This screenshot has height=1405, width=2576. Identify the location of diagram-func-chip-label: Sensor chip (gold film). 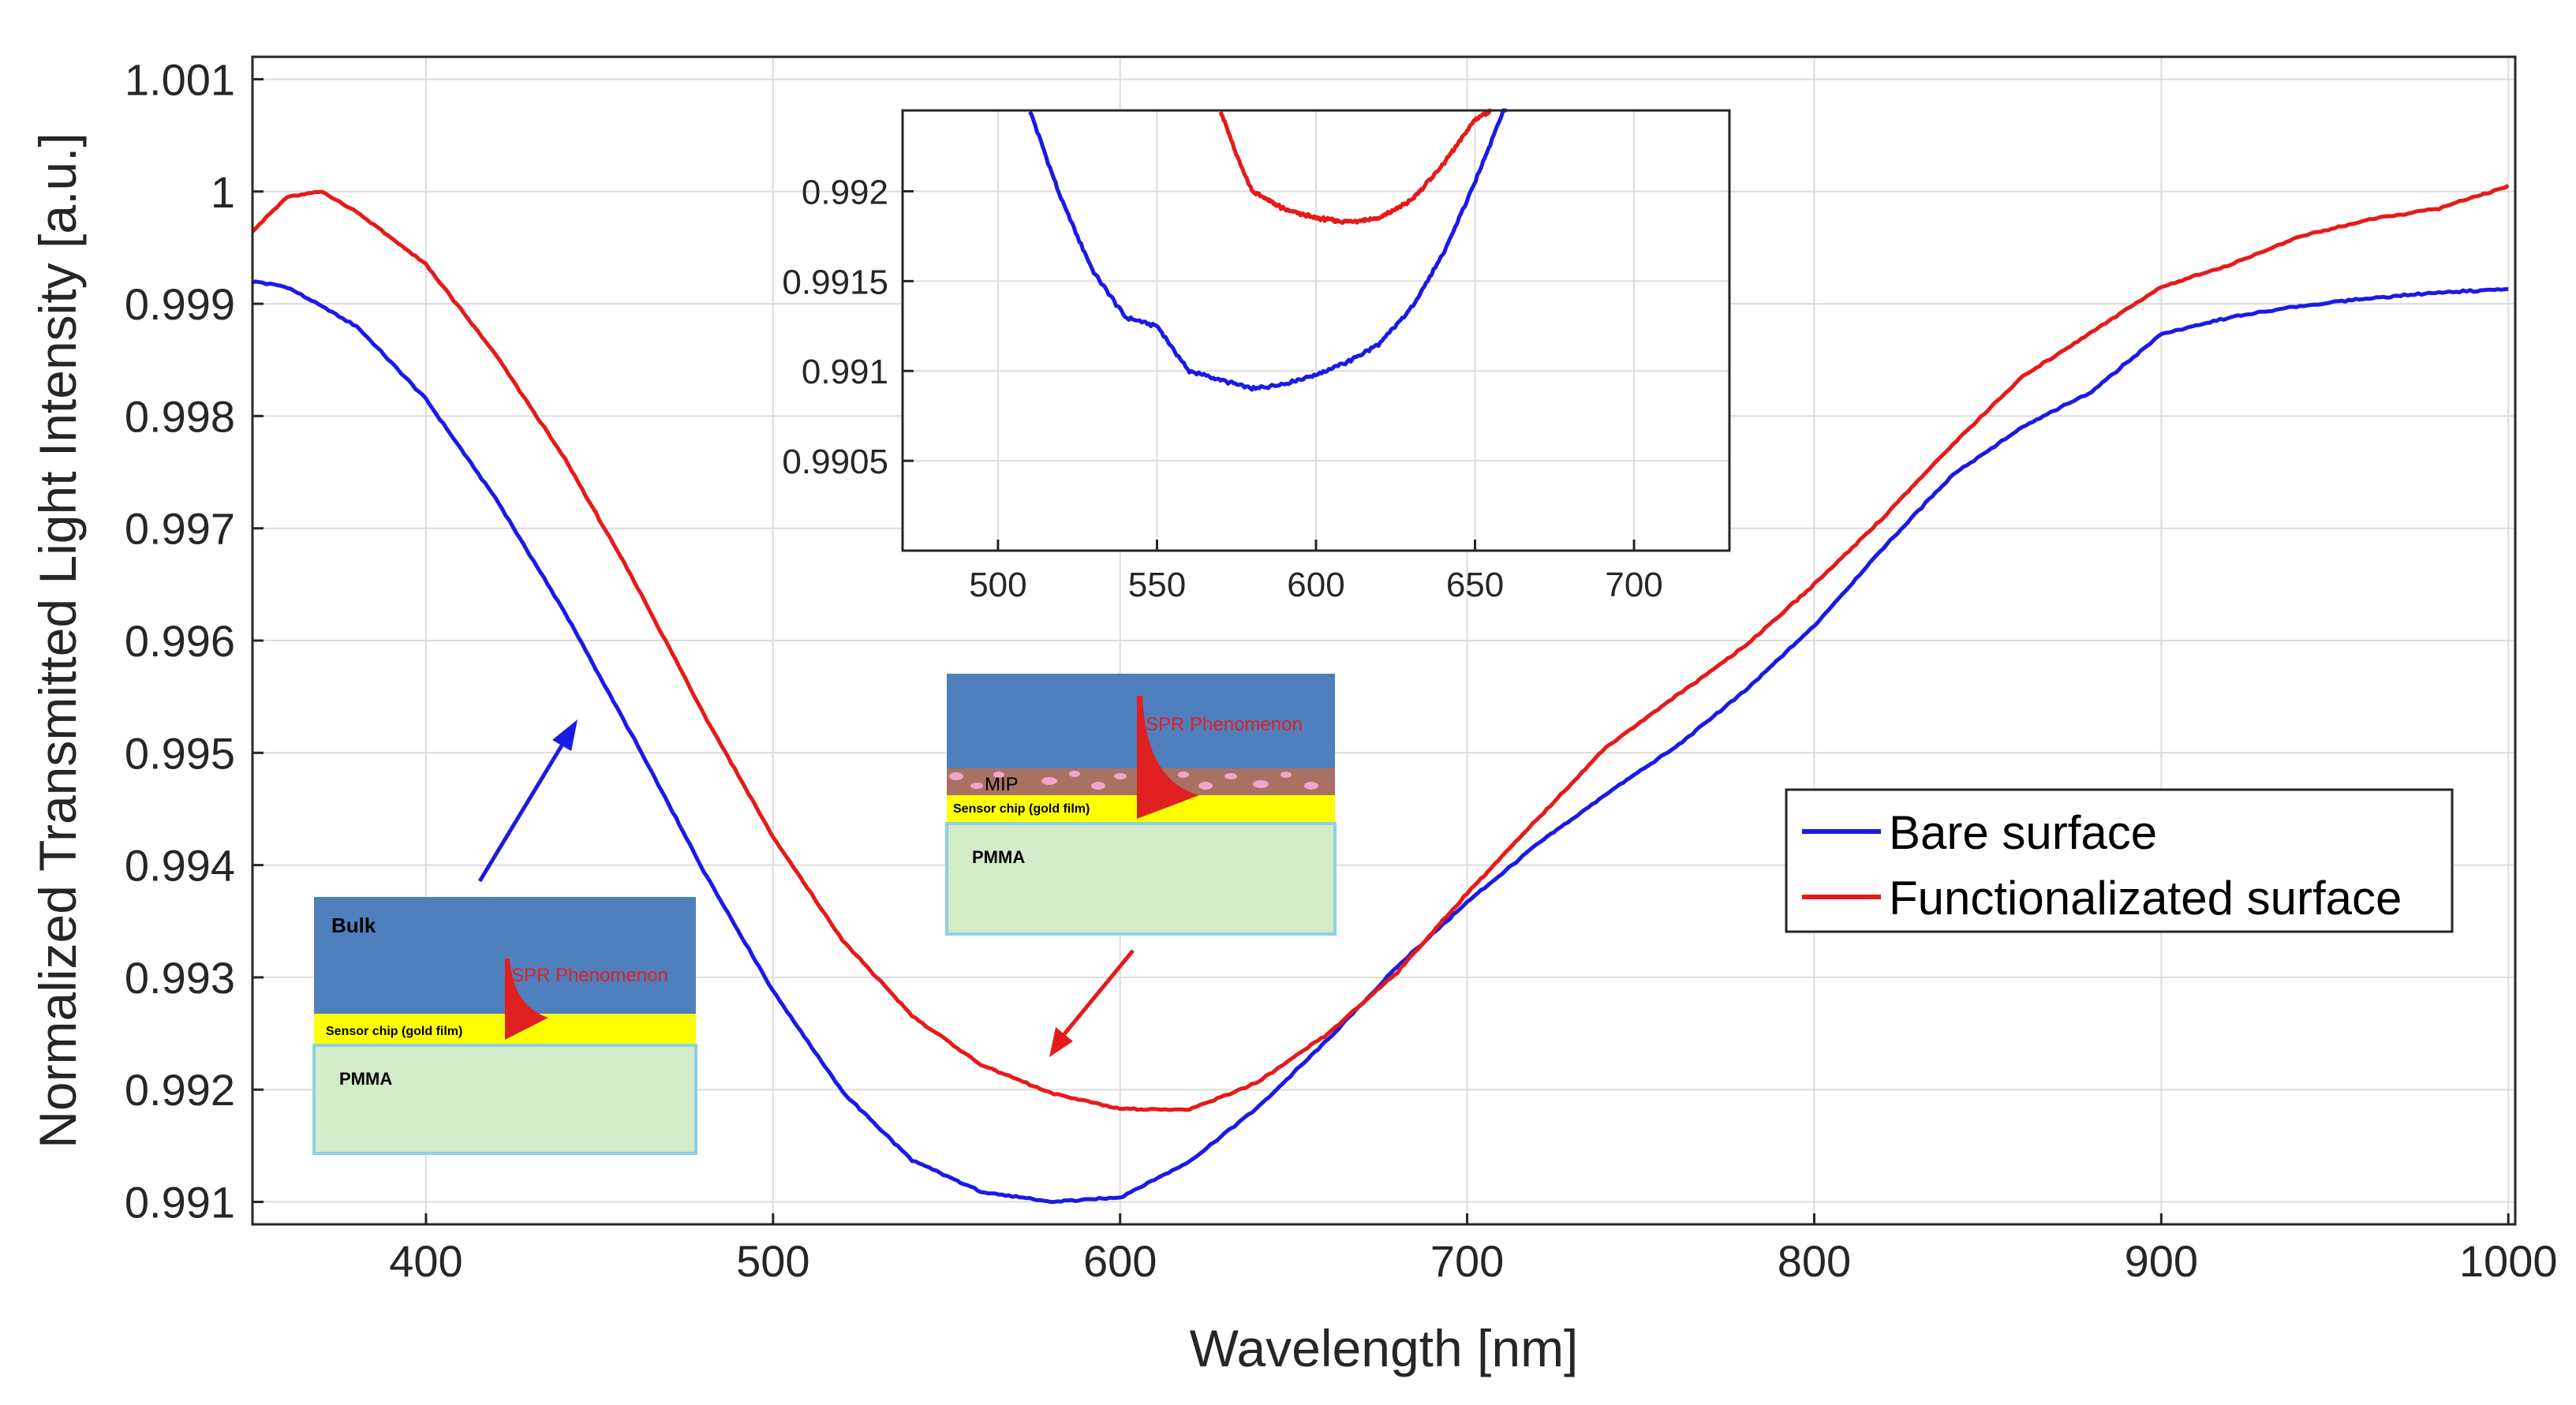
(1022, 809).